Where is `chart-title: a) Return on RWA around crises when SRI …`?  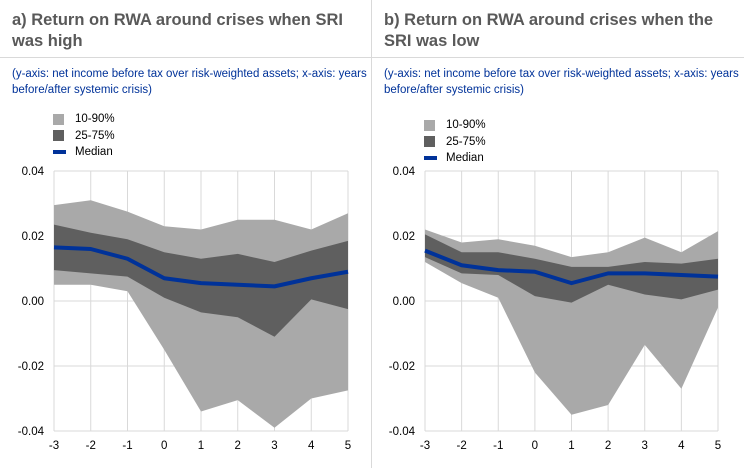
chart-title: a) Return on RWA around crises when SRI … is located at coordinates (177, 30).